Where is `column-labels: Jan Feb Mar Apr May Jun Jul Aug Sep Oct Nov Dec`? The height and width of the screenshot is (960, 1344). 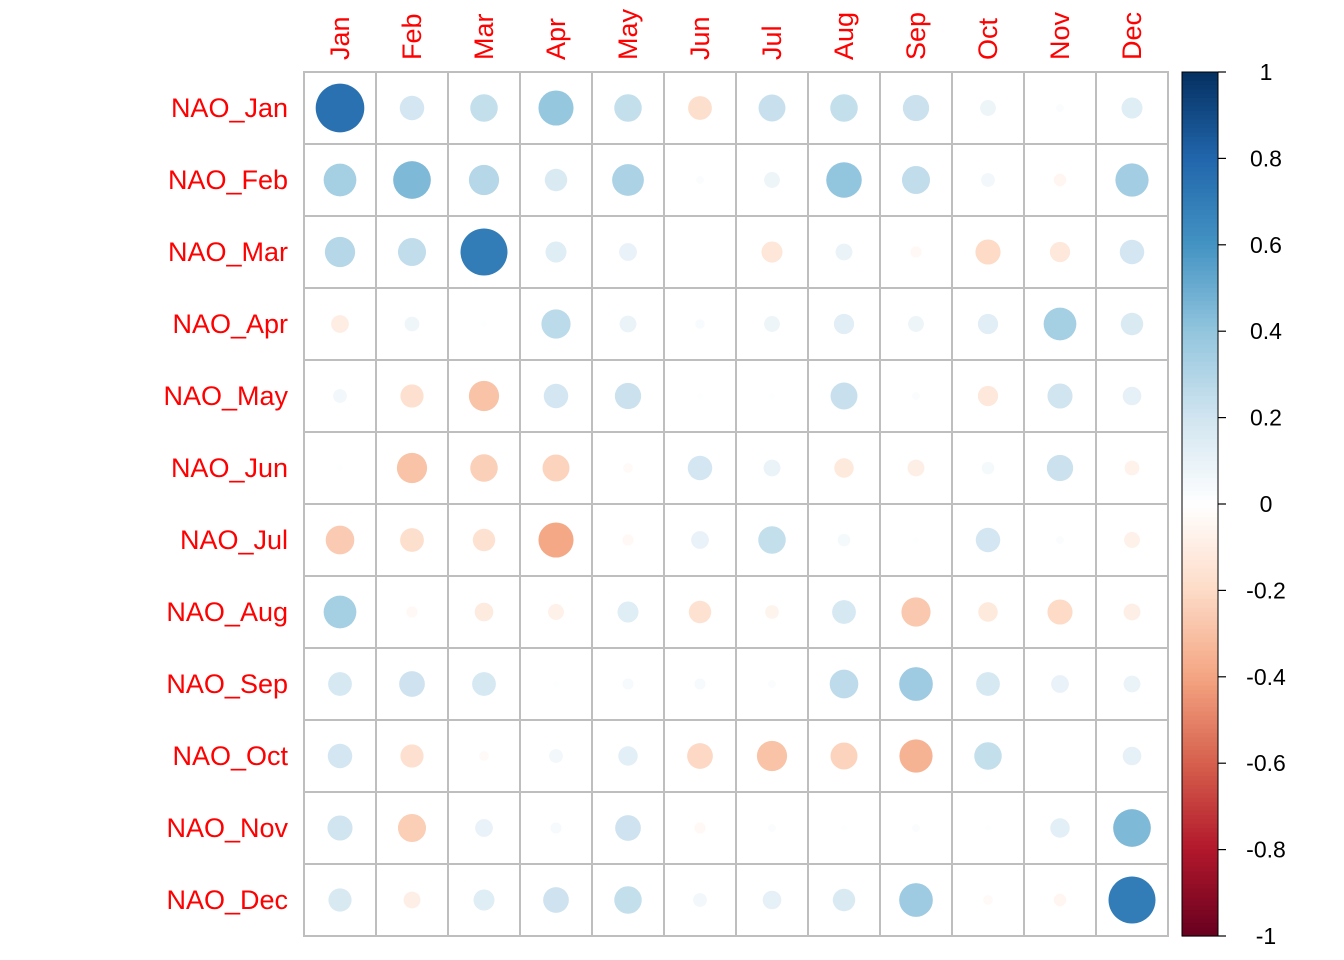 column-labels: Jan Feb Mar Apr May Jun Jul Aug Sep Oct Nov Dec is located at coordinates (736, 34).